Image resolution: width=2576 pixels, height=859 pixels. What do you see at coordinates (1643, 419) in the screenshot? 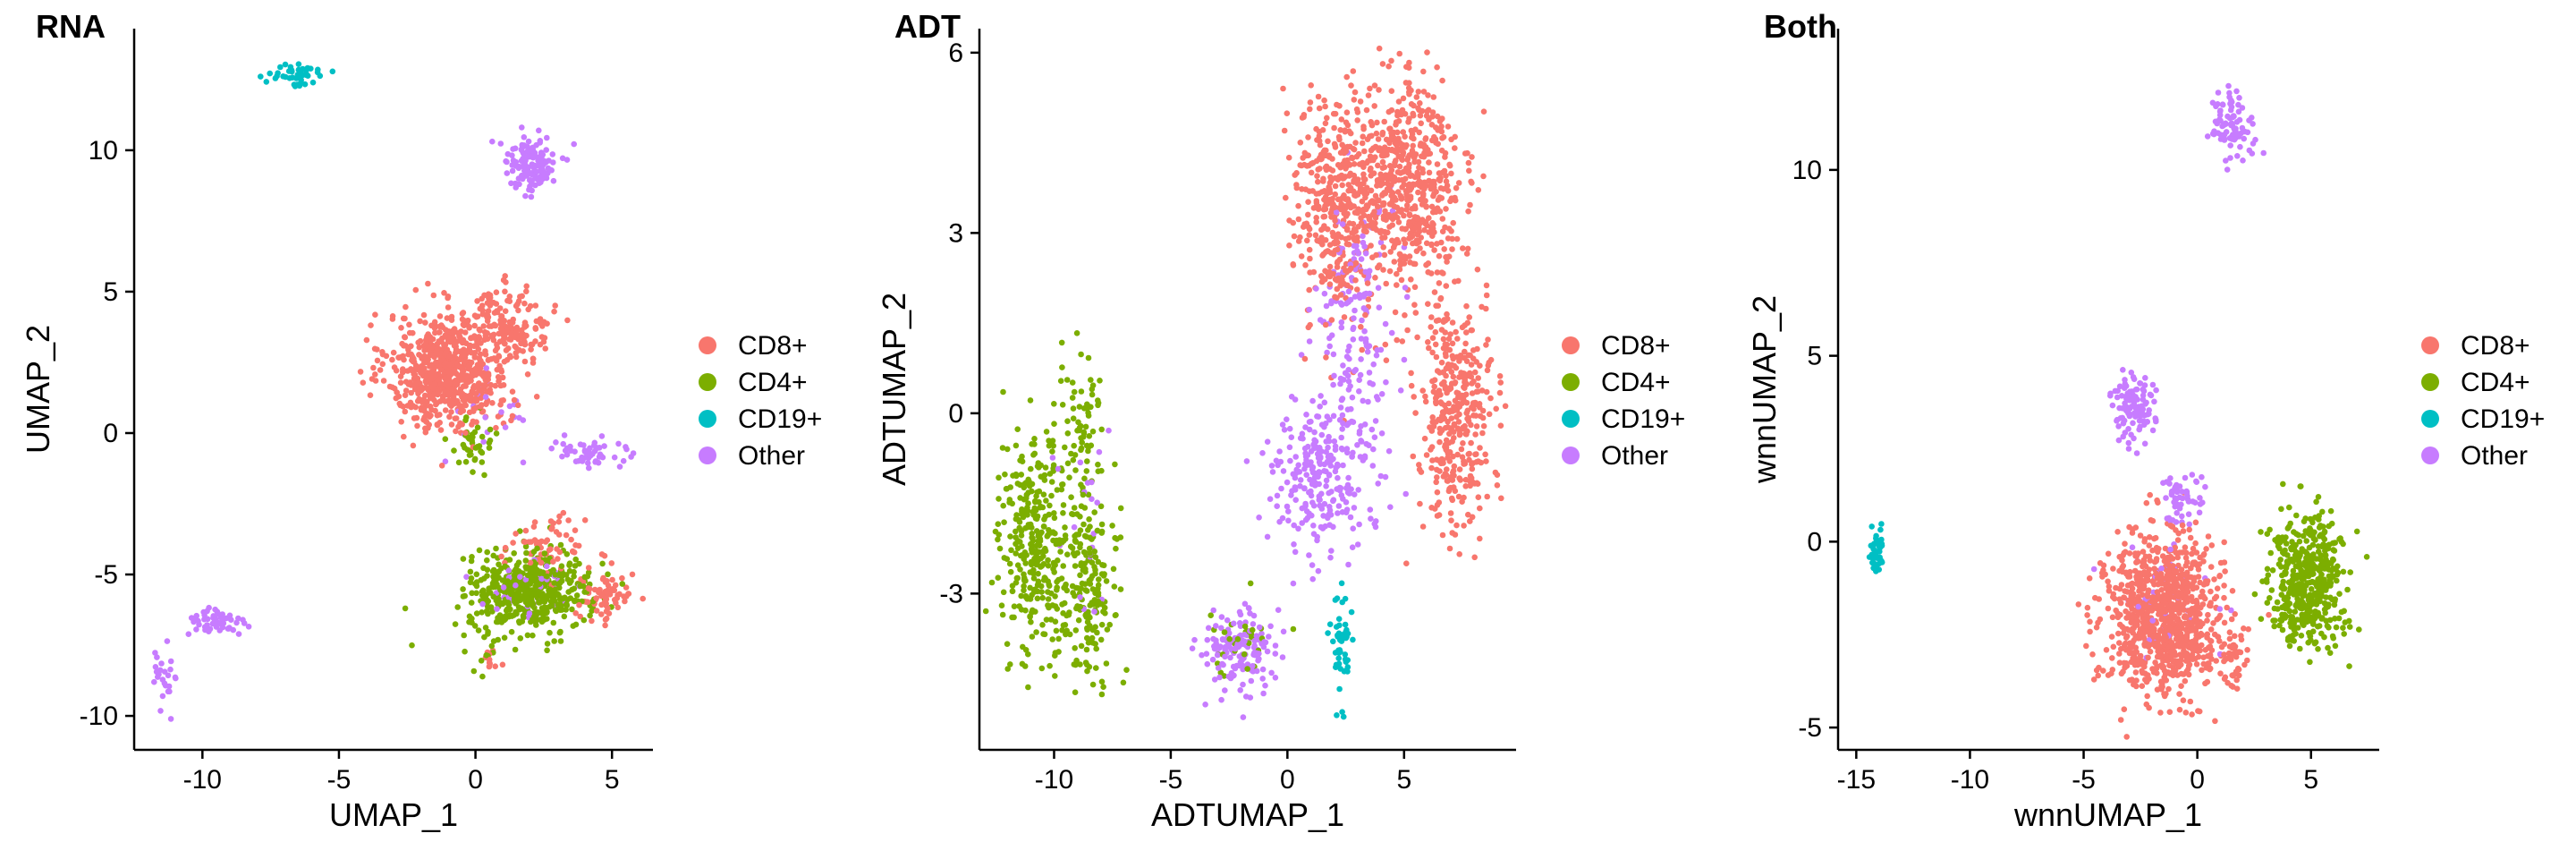
I see `adt-legend-label-cd19: CD19+` at bounding box center [1643, 419].